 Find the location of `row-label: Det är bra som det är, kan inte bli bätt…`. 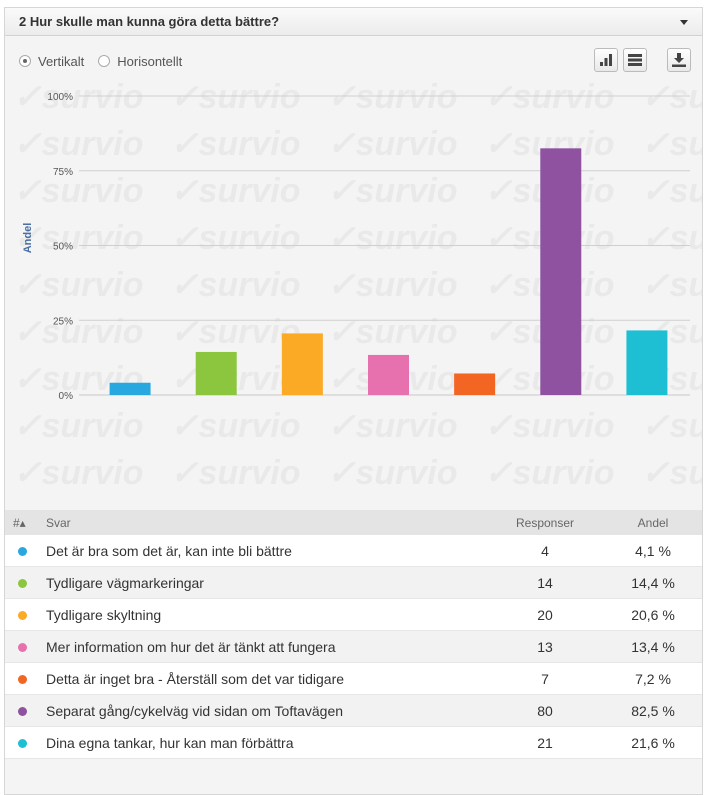

row-label: Det är bra som det är, kan inte bli bätt… is located at coordinates (169, 551).